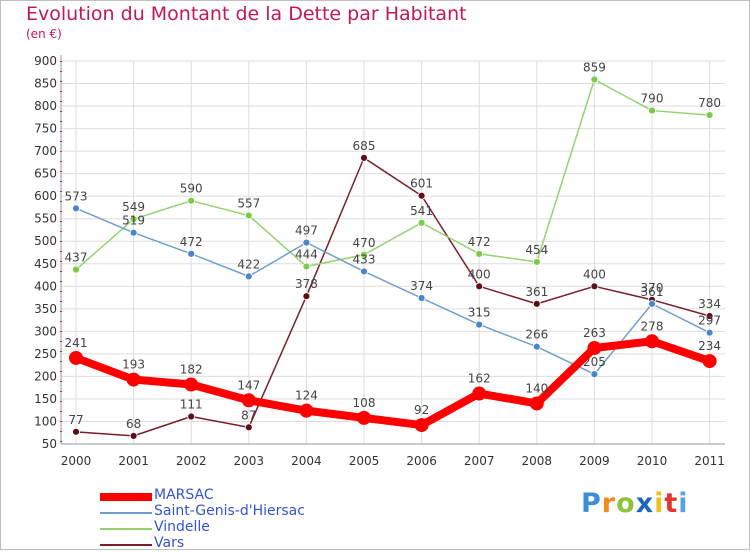 The image size is (750, 552). Describe the element at coordinates (248, 415) in the screenshot. I see `data-label-vars: 87` at that location.